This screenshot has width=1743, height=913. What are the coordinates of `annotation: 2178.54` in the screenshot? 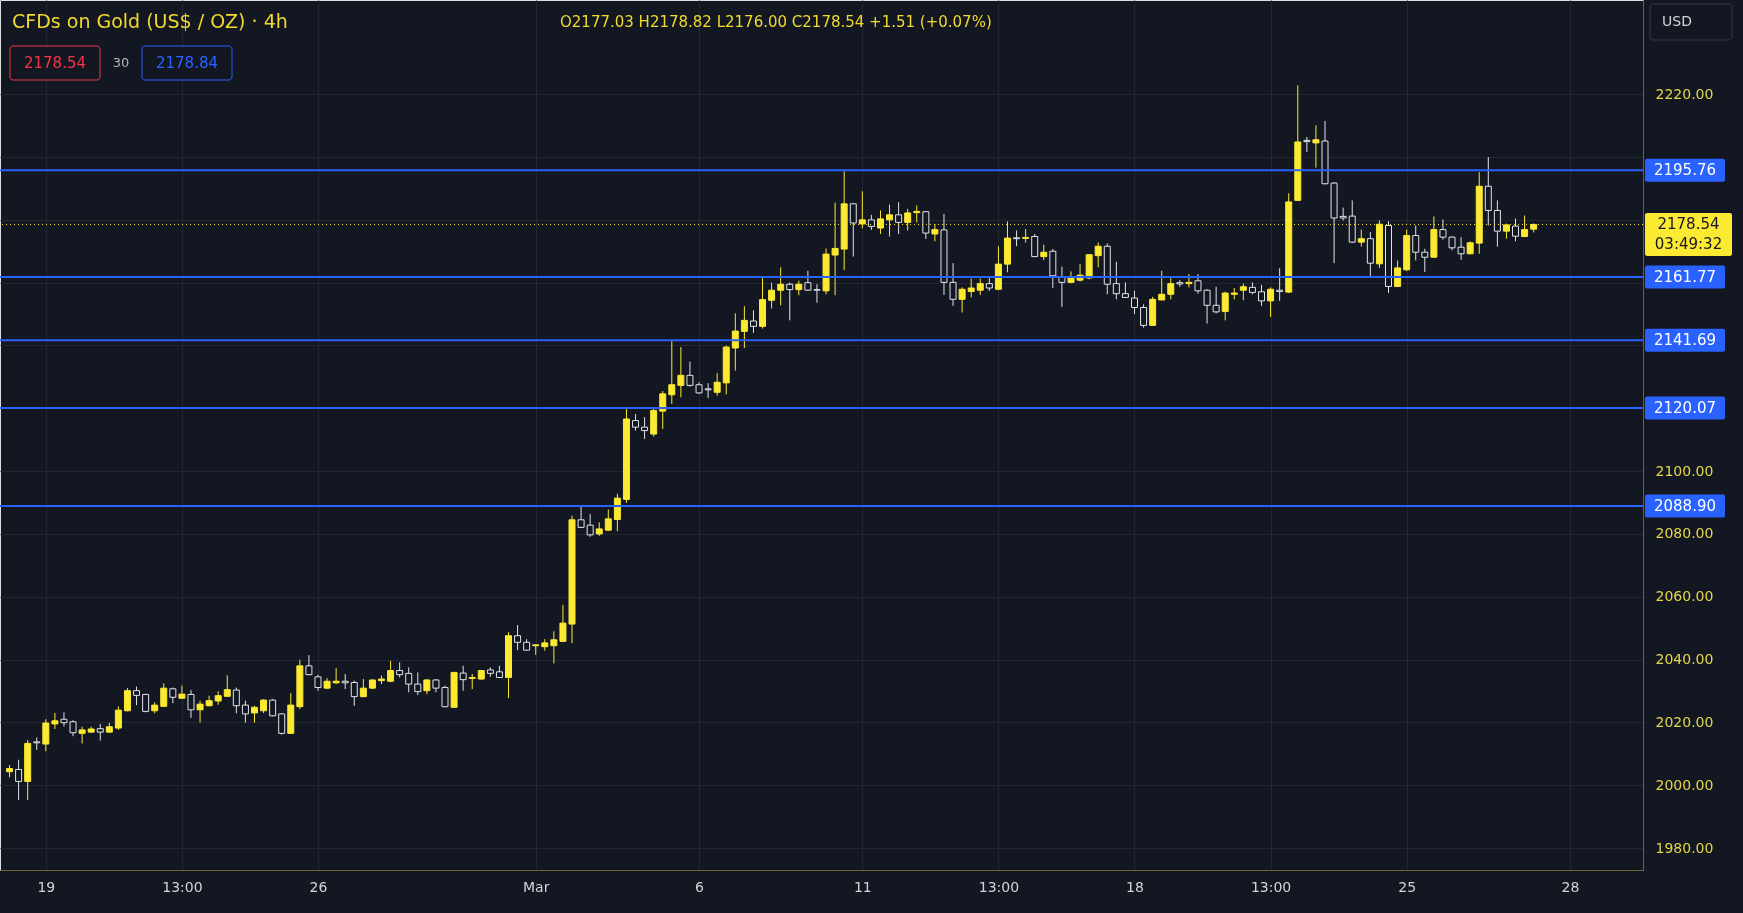 It's located at (55, 63).